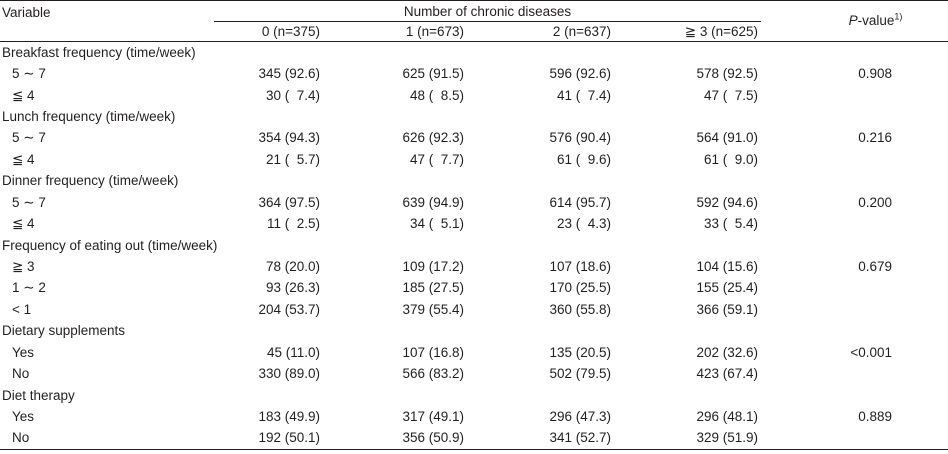 This screenshot has height=454, width=948. I want to click on cell-value: 33 ( 5.4), so click(731, 224).